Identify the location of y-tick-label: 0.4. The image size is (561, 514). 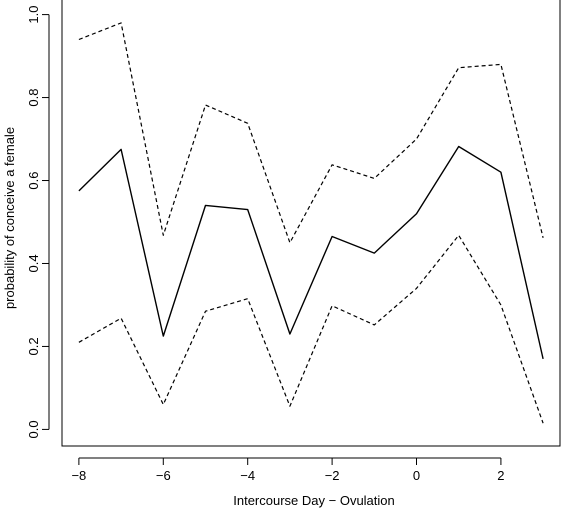
(33, 263).